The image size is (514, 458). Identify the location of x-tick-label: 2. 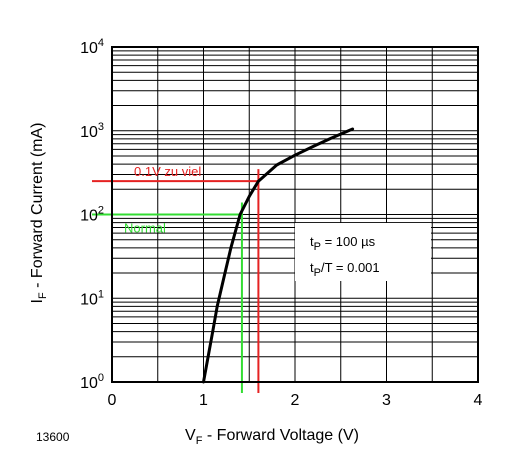
(295, 400).